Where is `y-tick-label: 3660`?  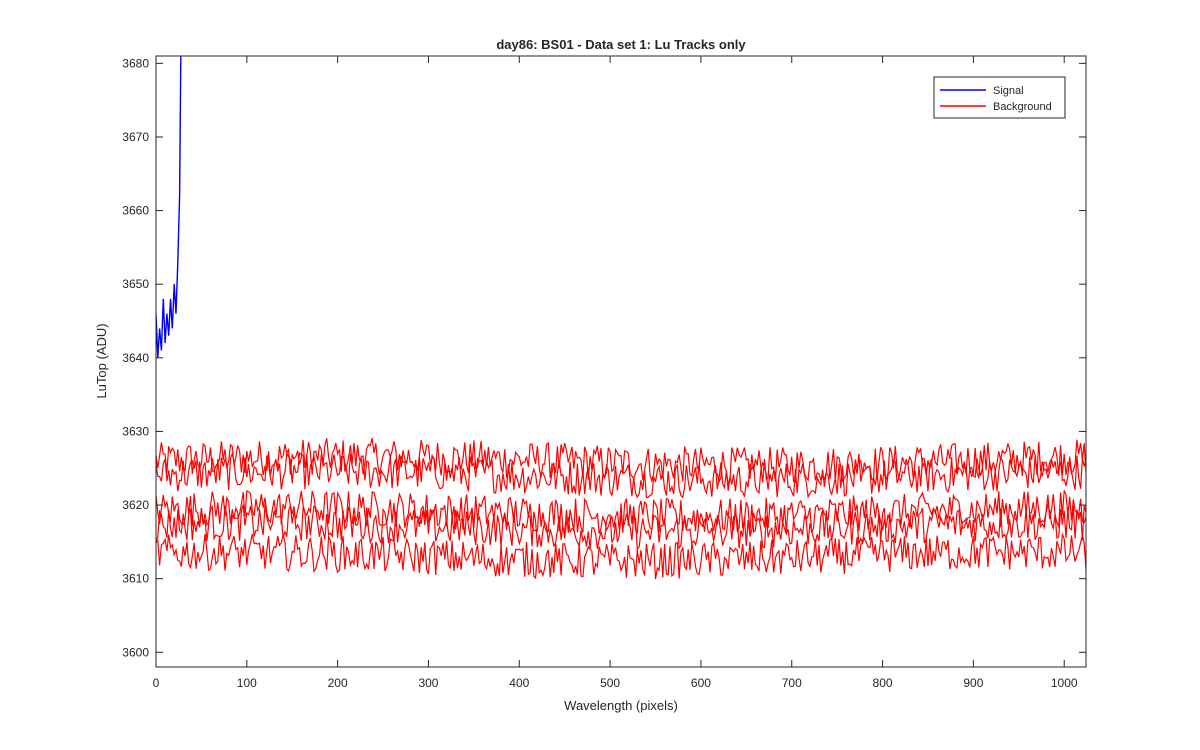
y-tick-label: 3660 is located at coordinates (135, 211).